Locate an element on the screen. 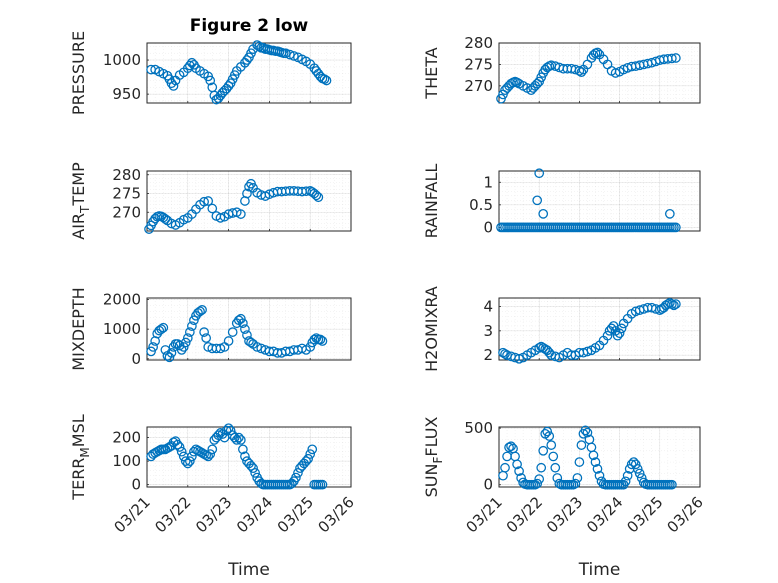 This screenshot has width=778, height=583. x-tick-label: 03/24 is located at coordinates (254, 514).